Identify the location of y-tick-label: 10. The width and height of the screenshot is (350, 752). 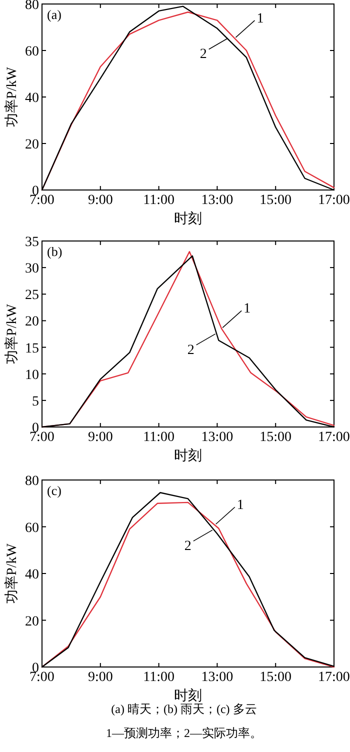
(32, 375).